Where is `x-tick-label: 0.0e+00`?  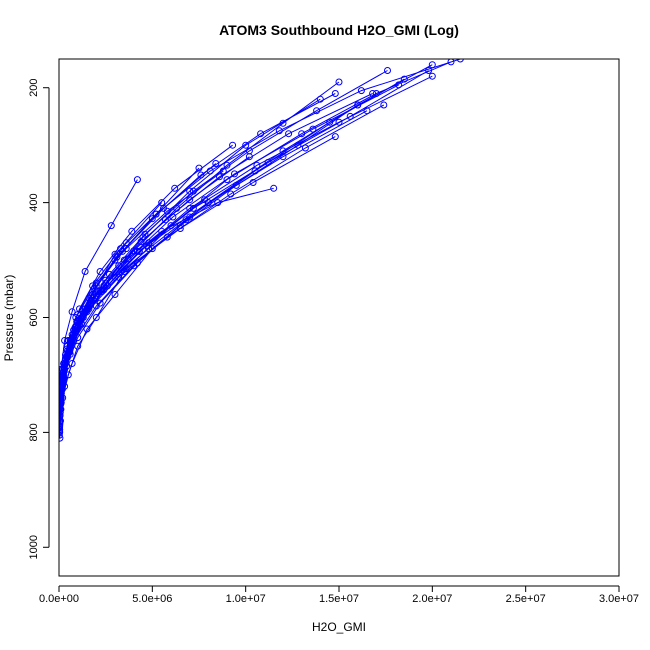 x-tick-label: 0.0e+00 is located at coordinates (59, 599).